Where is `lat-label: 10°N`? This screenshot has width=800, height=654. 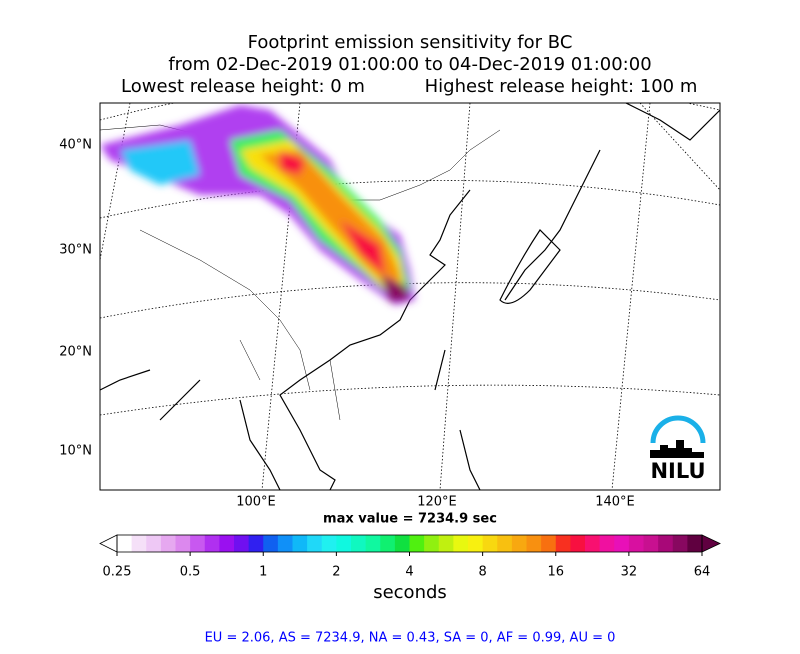 lat-label: 10°N is located at coordinates (75, 451).